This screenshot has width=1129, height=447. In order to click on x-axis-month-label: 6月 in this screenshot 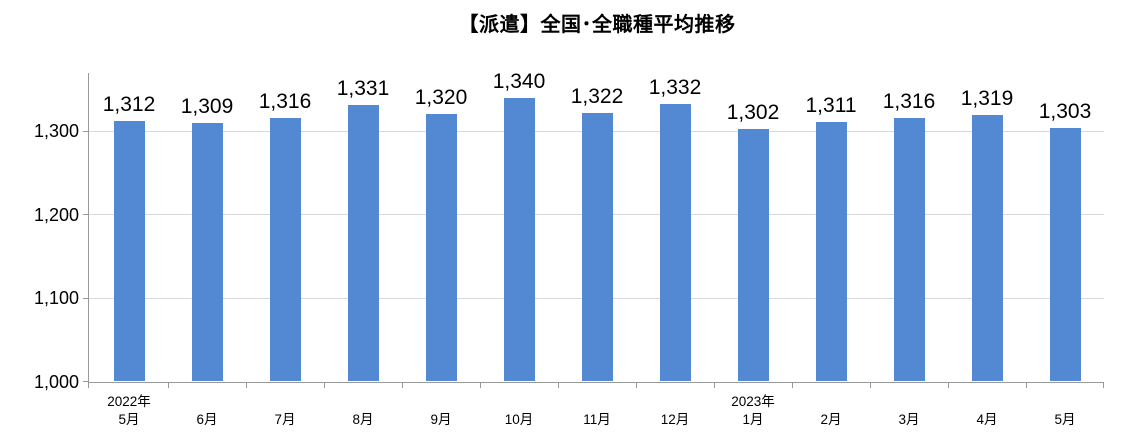, I will do `click(207, 419)`.